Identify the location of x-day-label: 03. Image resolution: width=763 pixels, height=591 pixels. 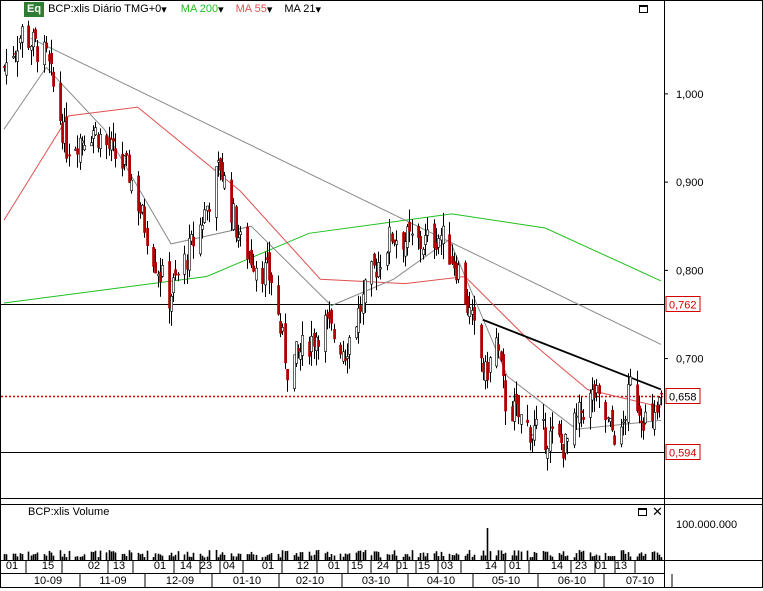
(447, 566).